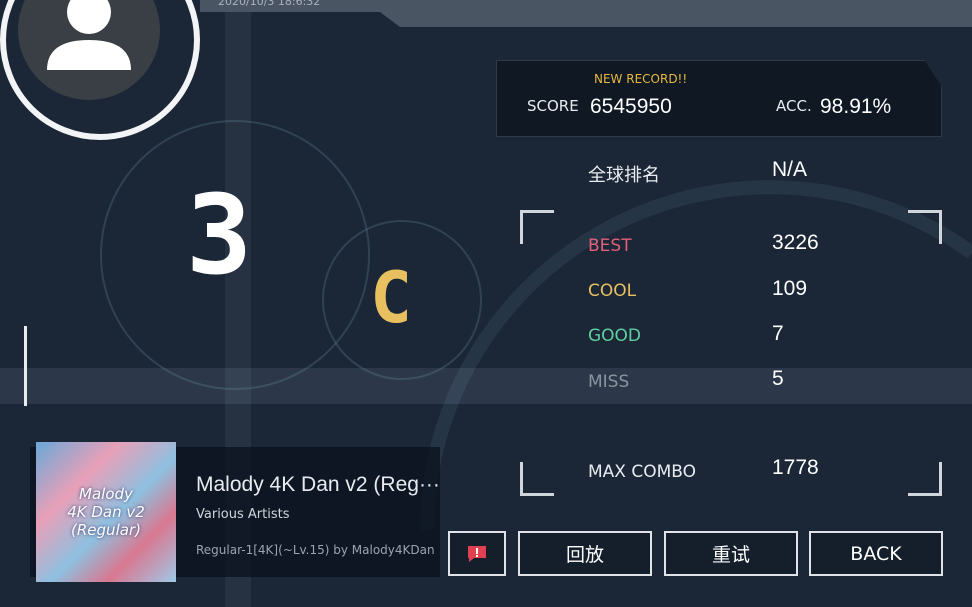 The width and height of the screenshot is (972, 607). What do you see at coordinates (25, 366) in the screenshot?
I see `side-marker` at bounding box center [25, 366].